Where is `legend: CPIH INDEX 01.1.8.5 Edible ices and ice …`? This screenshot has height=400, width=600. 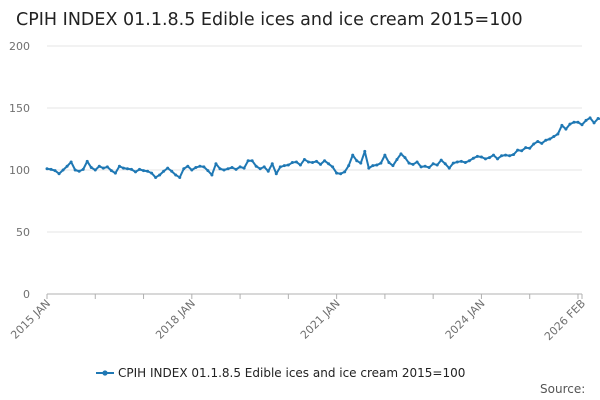 legend: CPIH INDEX 01.1.8.5 Edible ices and ice … is located at coordinates (280, 373).